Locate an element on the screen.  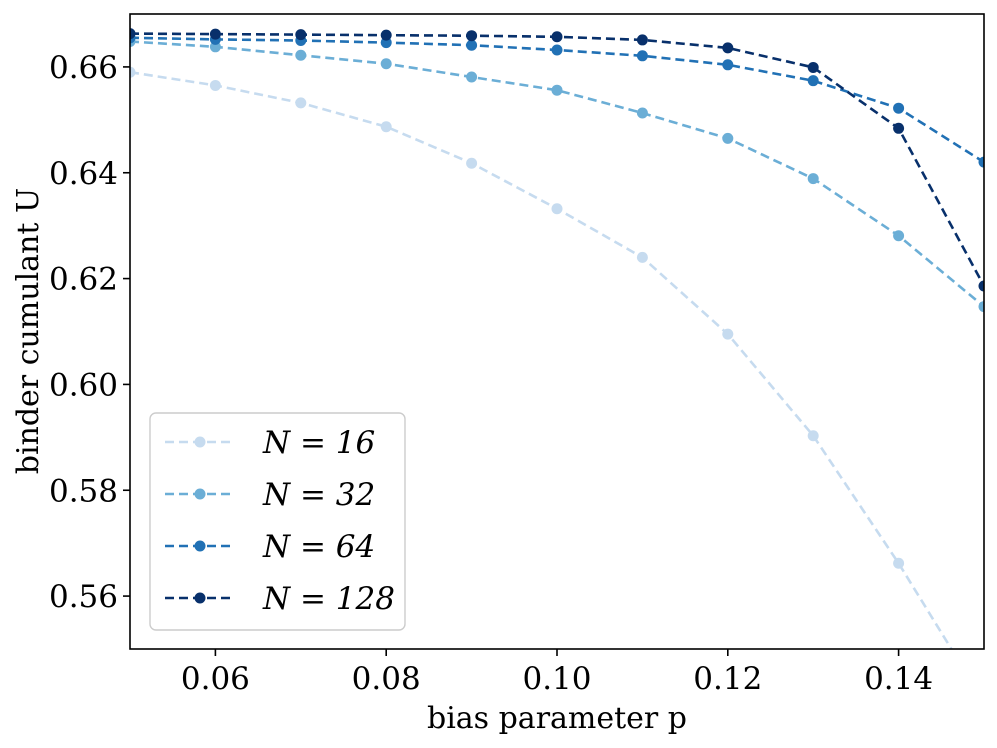
legend-item: N = 64 is located at coordinates (270, 547).